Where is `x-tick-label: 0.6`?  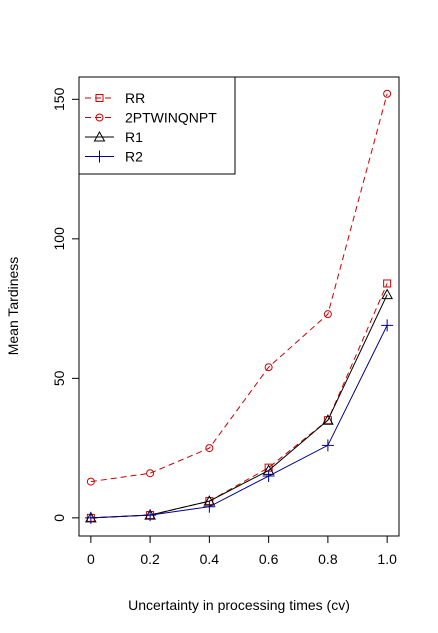 x-tick-label: 0.6 is located at coordinates (269, 559).